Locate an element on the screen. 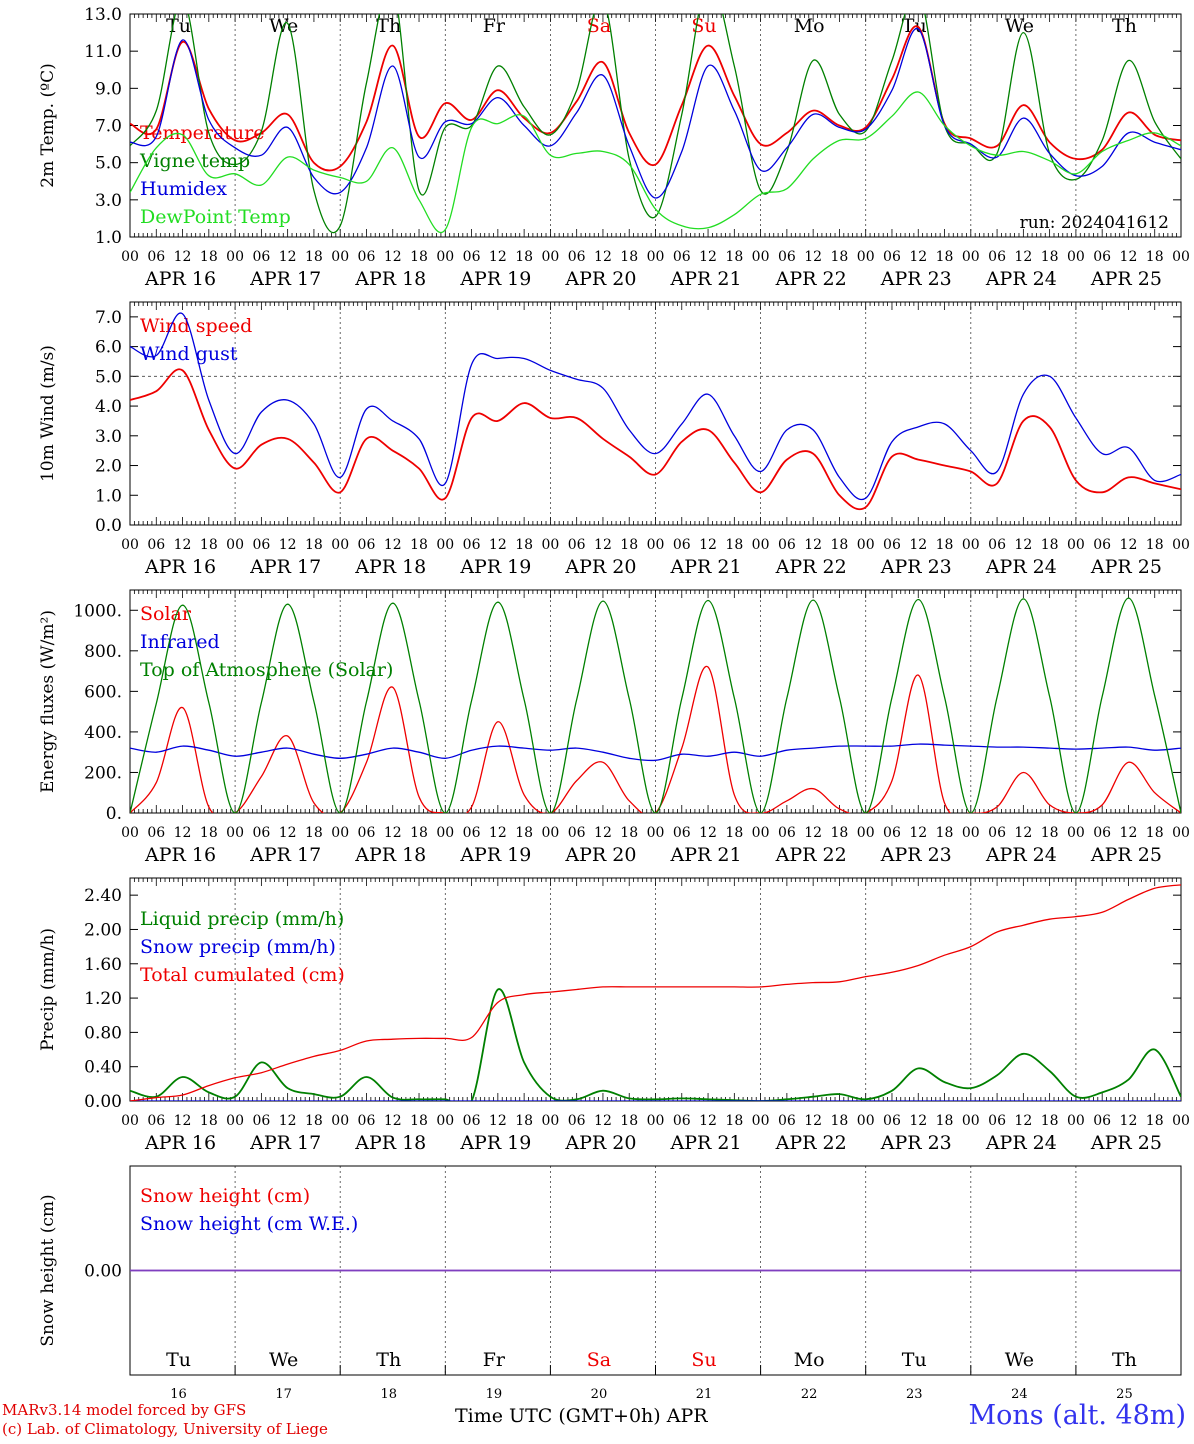 This screenshot has height=1444, width=1194. day-label: APR 22 is located at coordinates (811, 279).